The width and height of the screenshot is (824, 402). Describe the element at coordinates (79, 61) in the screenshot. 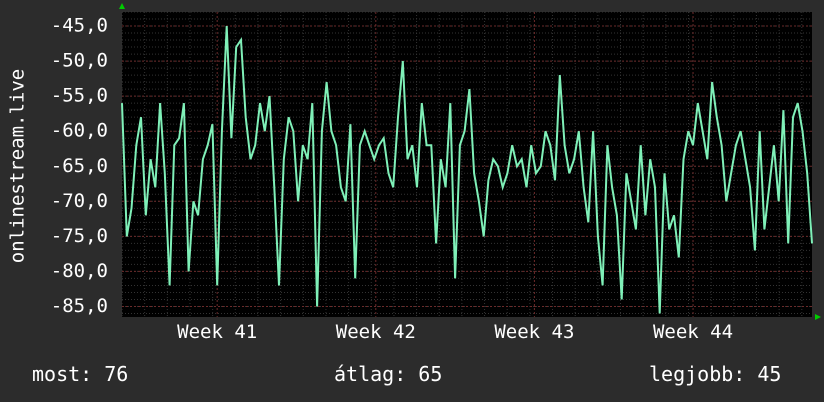

I see `y-tick-label: -50,0` at that location.